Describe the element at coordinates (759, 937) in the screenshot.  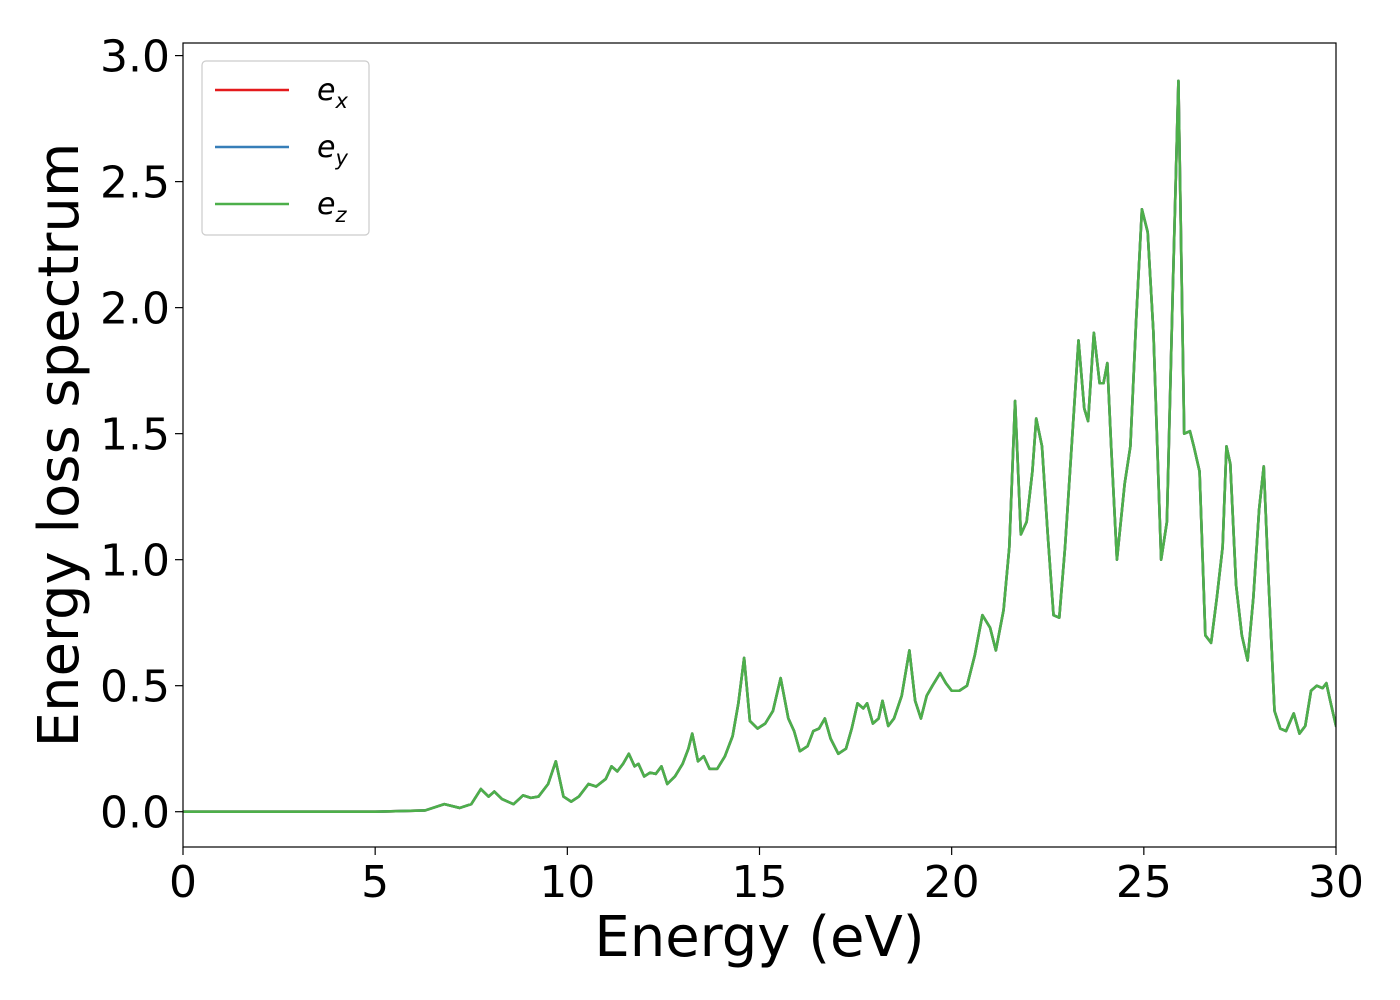
I see `x-axis-label: Energy (eV)` at that location.